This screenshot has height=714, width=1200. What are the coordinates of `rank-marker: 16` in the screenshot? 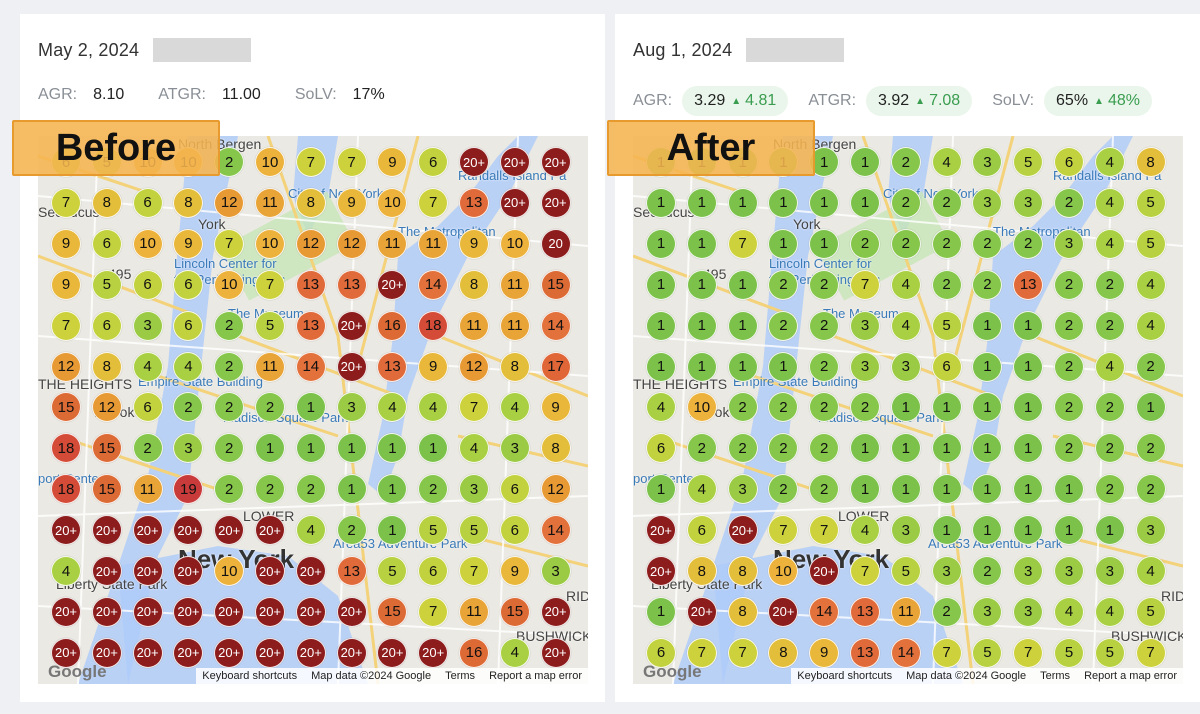 It's located at (392, 325).